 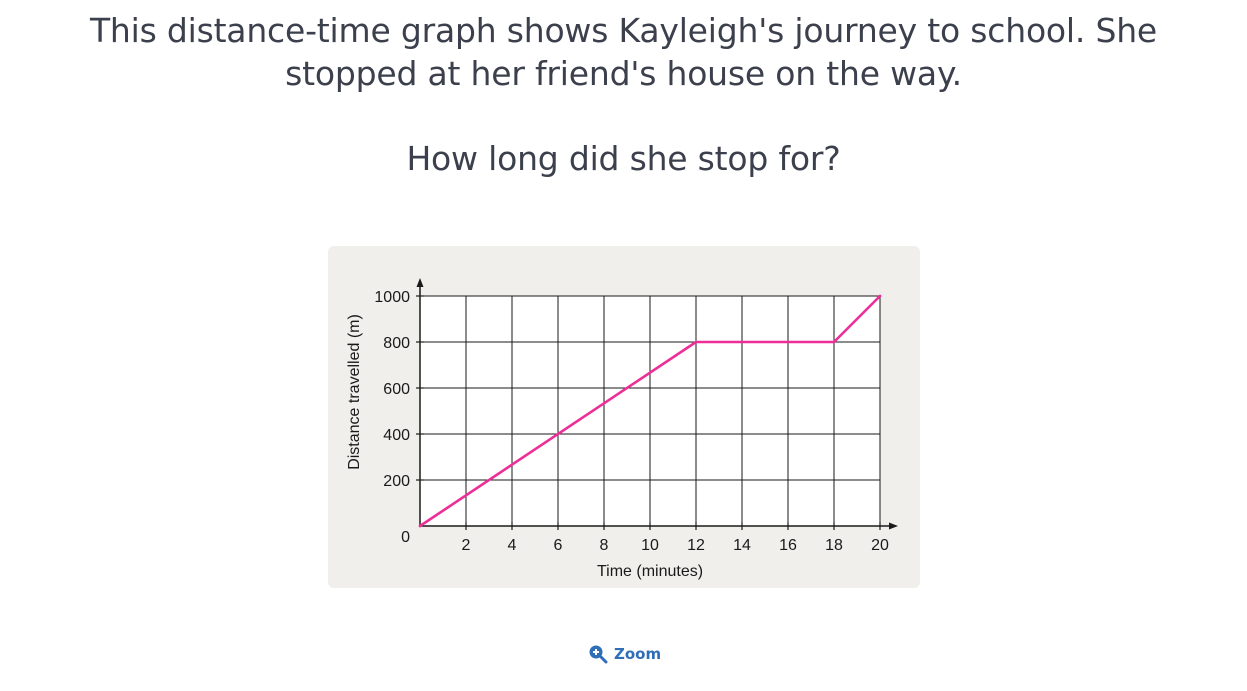 What do you see at coordinates (396, 435) in the screenshot?
I see `y-tick-label: 400` at bounding box center [396, 435].